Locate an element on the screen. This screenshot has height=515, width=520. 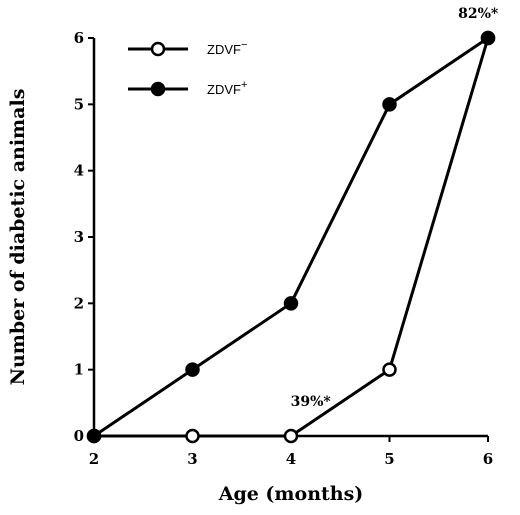
annotation-label: 82%* is located at coordinates (478, 14).